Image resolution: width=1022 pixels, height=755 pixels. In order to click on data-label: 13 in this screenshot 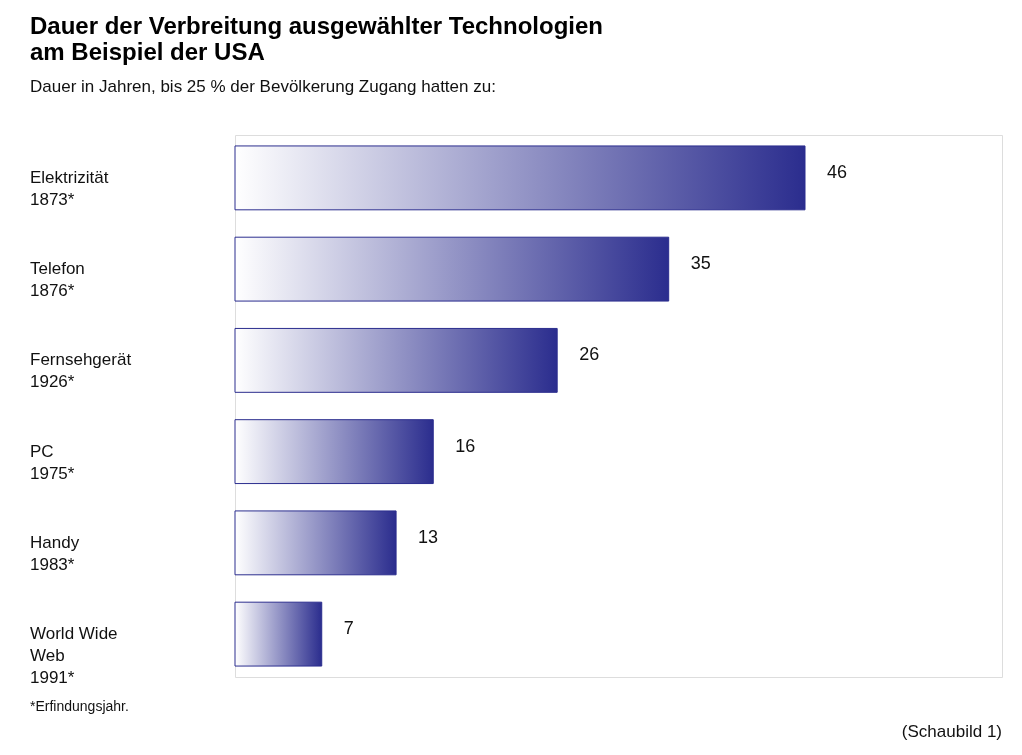, I will do `click(428, 536)`.